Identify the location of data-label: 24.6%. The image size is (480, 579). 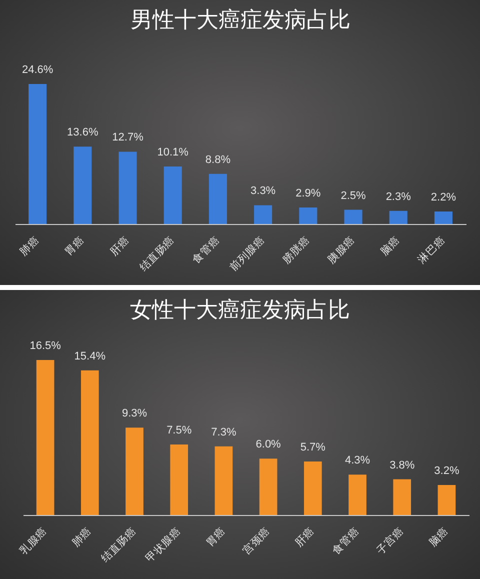
(38, 70).